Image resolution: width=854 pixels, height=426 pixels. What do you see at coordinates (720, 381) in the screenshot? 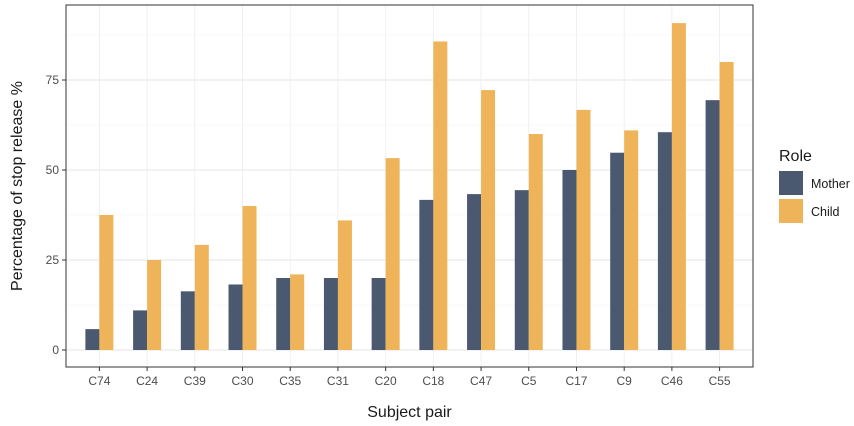
I see `x-tick-label: C55` at bounding box center [720, 381].